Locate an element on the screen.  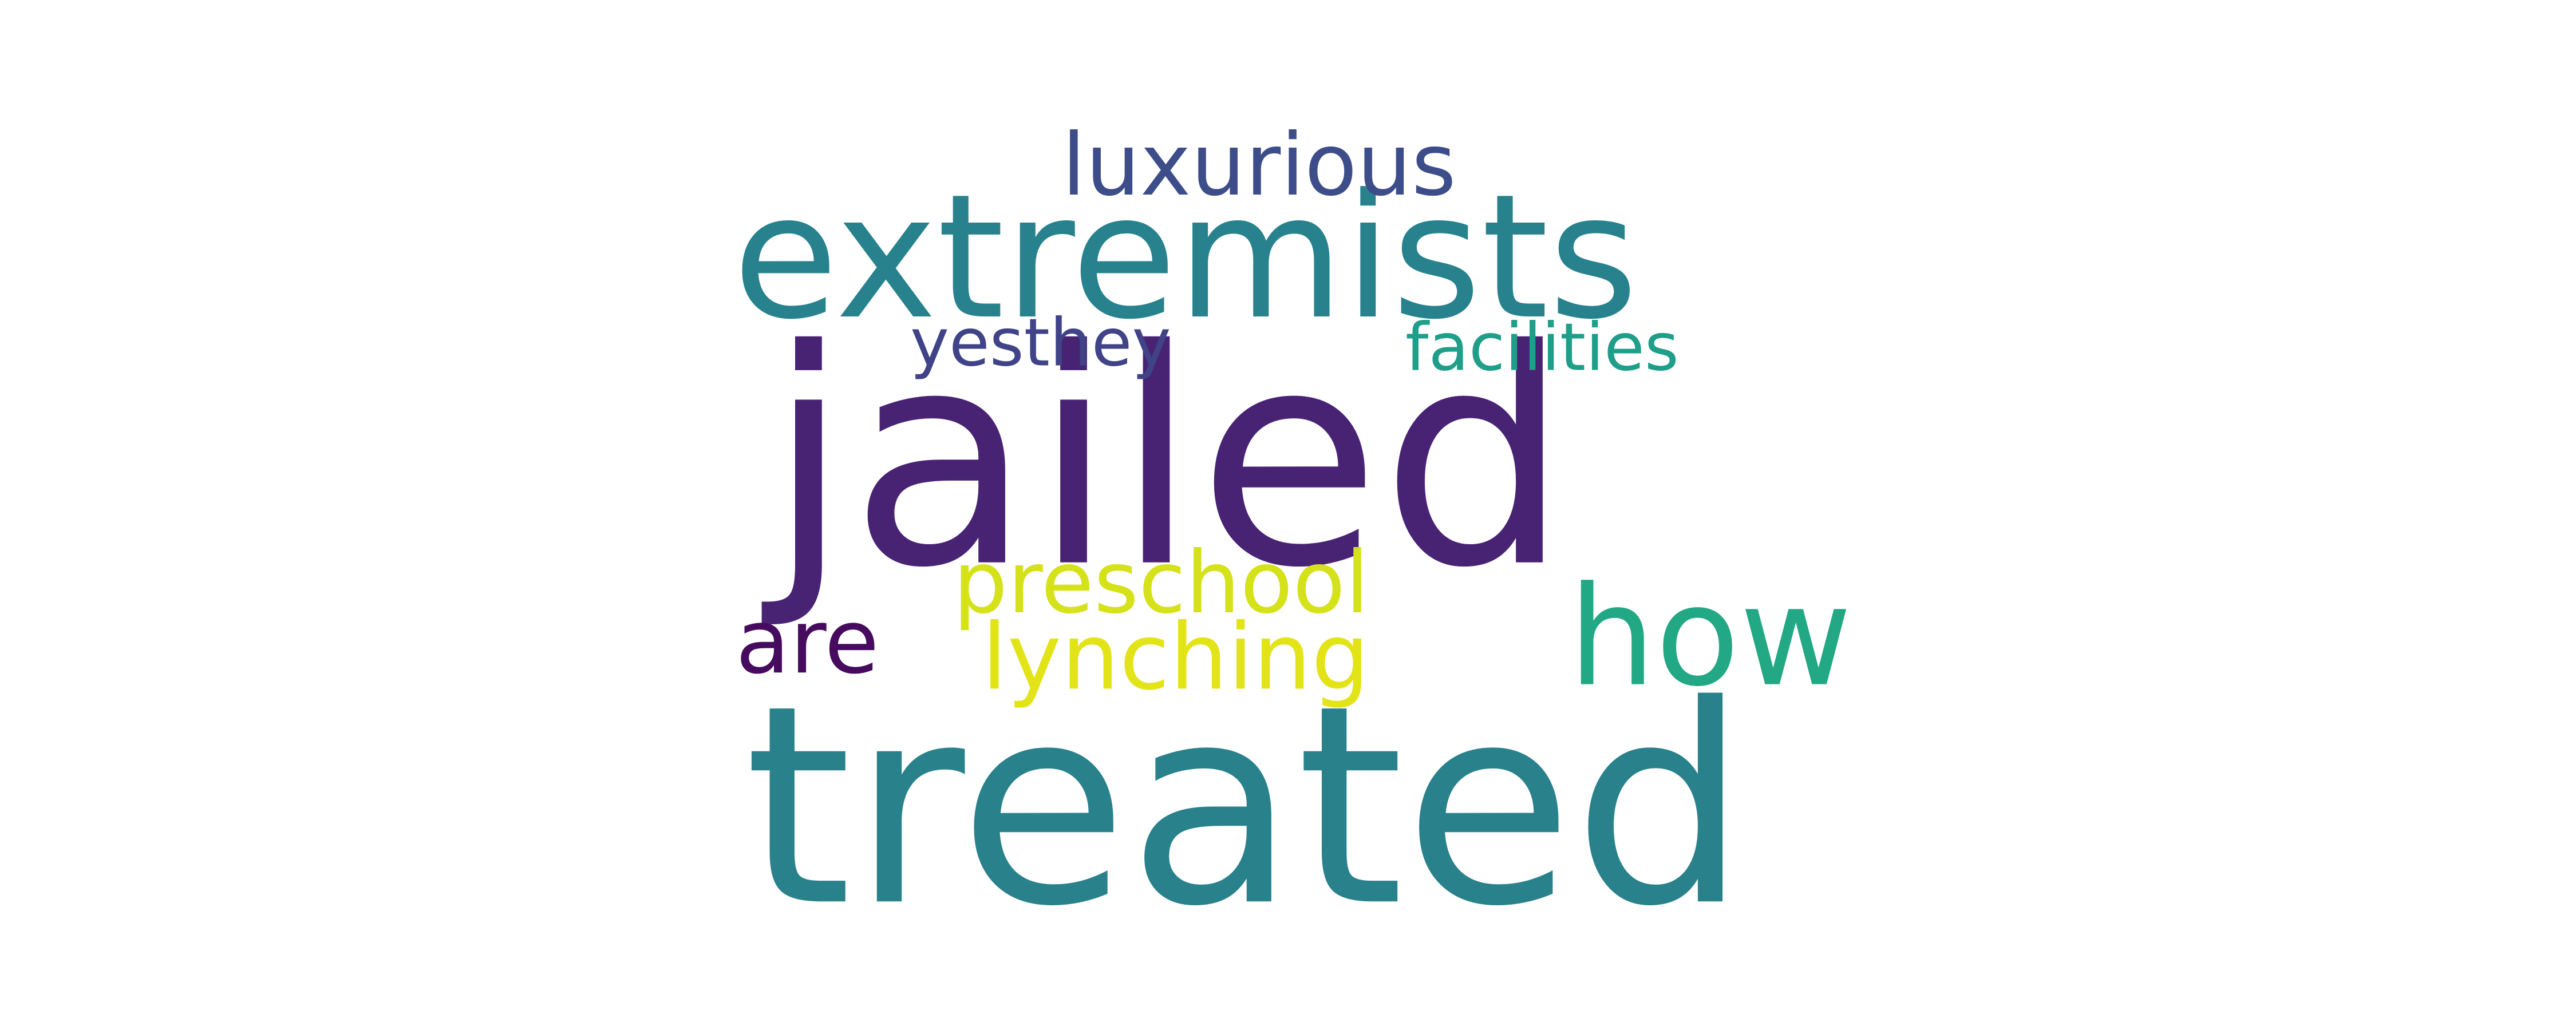
word-facilities: facilities is located at coordinates (1542, 347).